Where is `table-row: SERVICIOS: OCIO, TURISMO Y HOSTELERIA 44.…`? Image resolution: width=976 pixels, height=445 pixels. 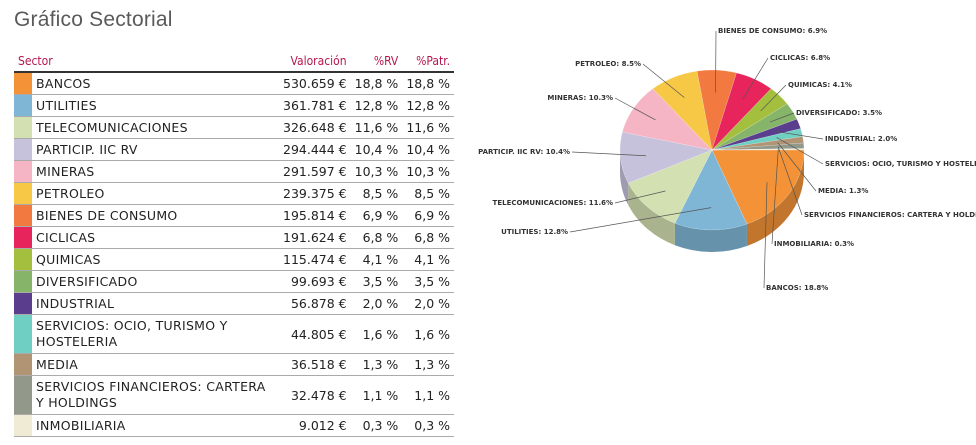
table-row: SERVICIOS: OCIO, TURISMO Y HOSTELERIA 44.… is located at coordinates (234, 334).